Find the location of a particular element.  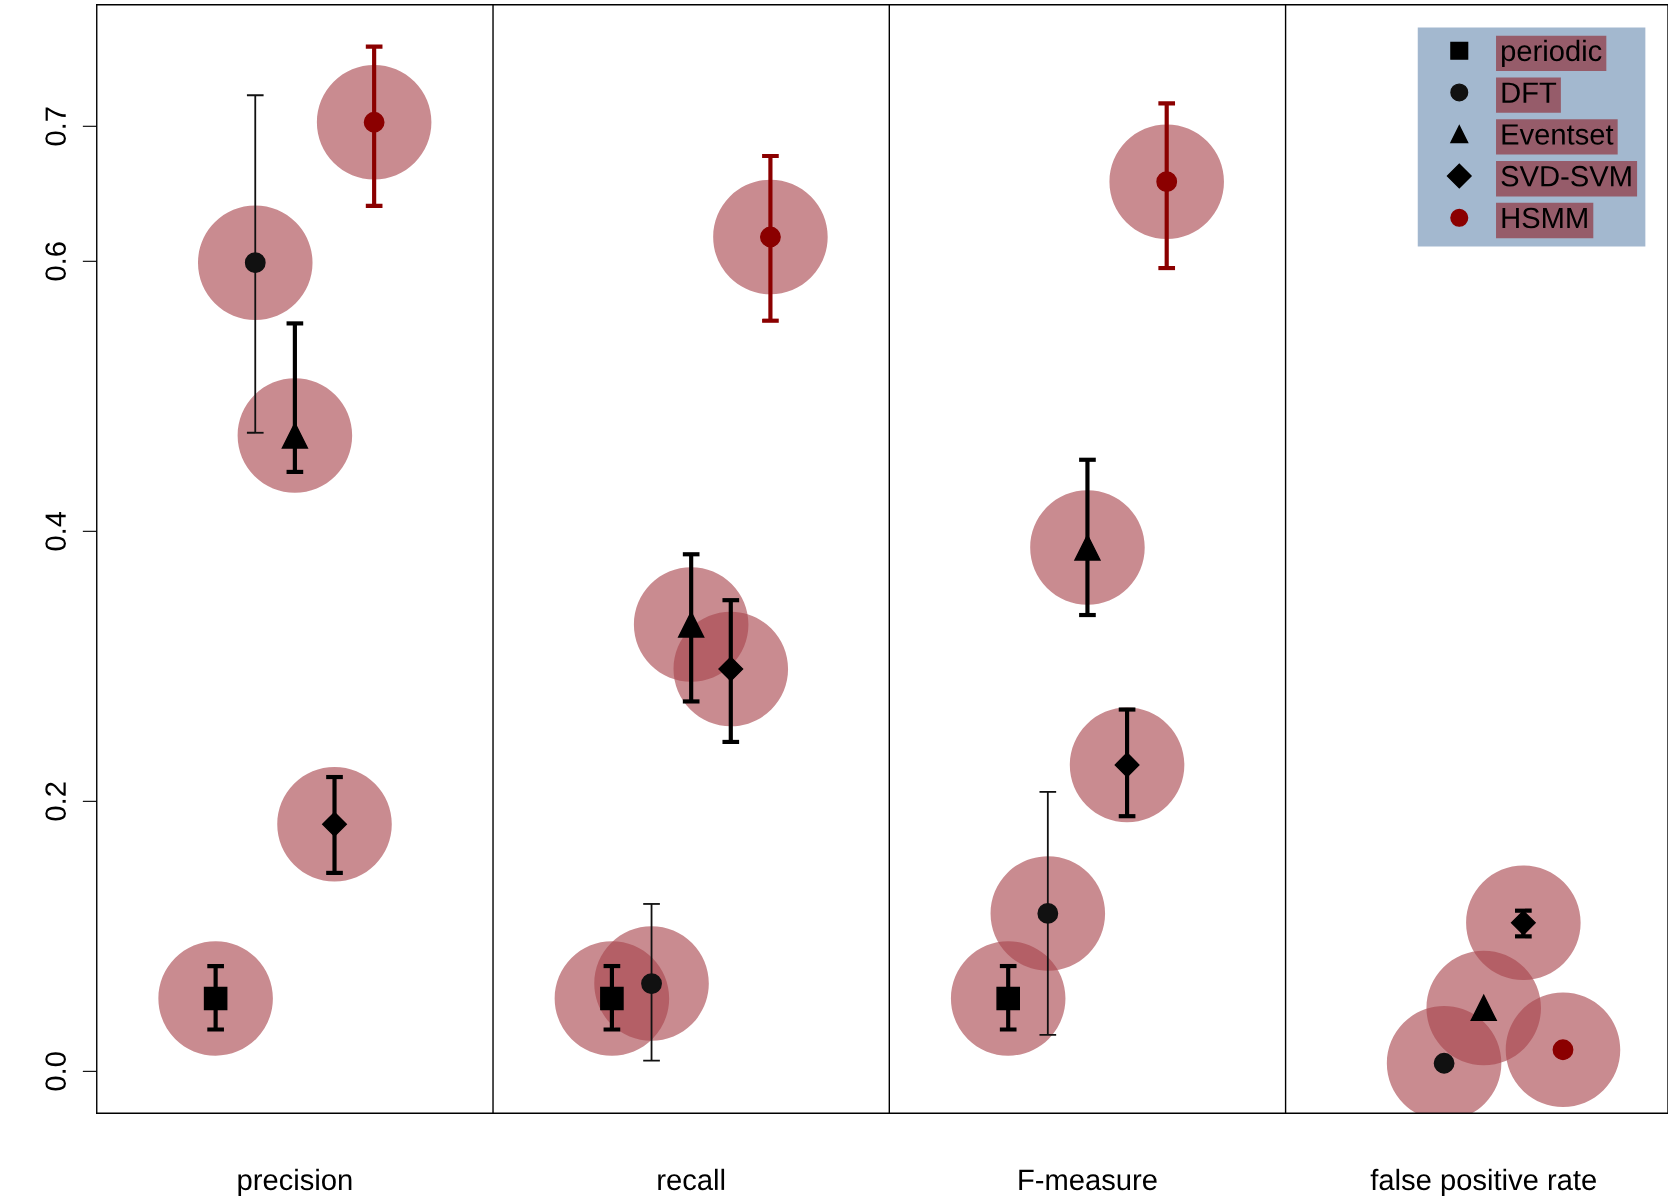

x-tick-label: recall is located at coordinates (691, 1179).